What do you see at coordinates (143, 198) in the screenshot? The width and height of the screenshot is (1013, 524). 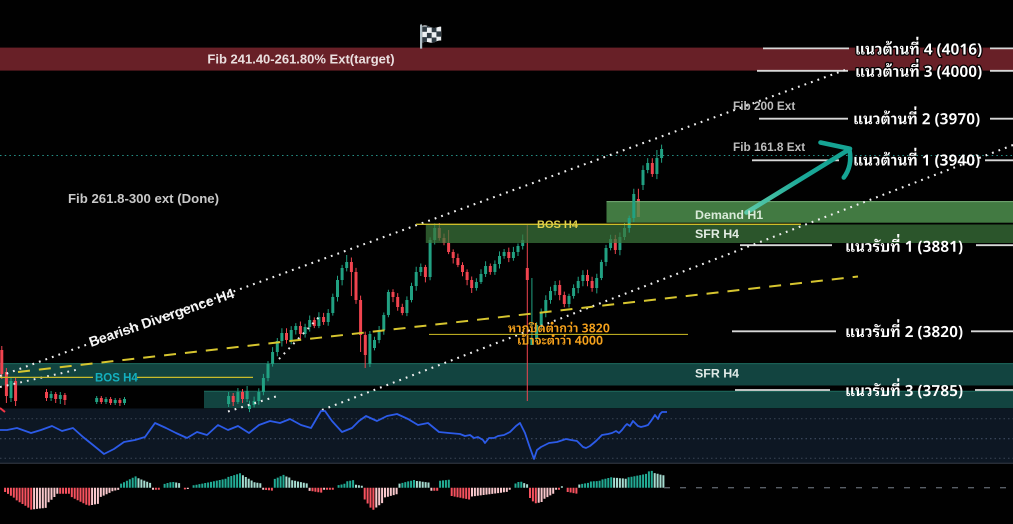 I see `svg-text: Fib 261.8-300 ext (Done)` at bounding box center [143, 198].